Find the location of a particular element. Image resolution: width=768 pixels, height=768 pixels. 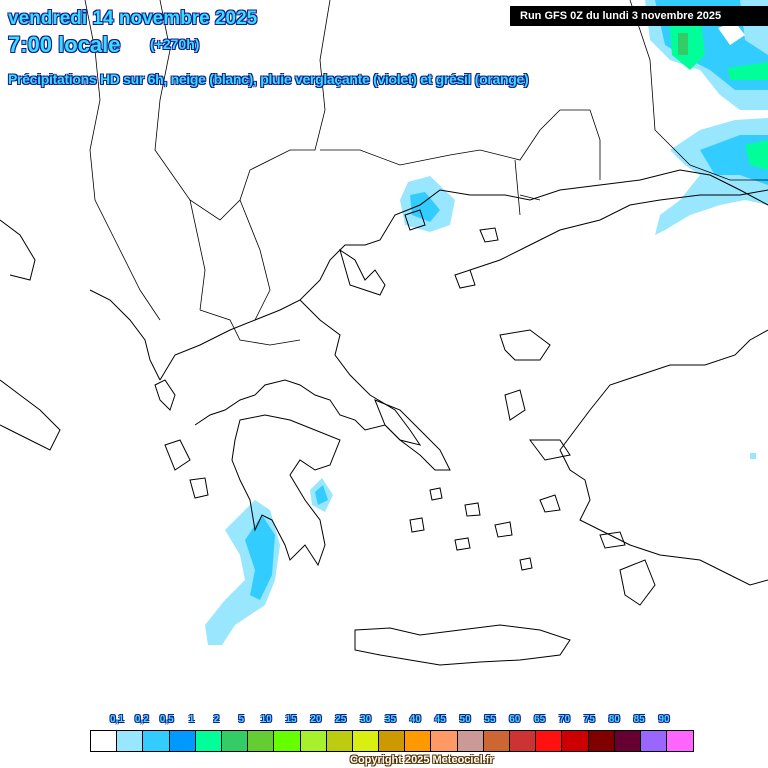

copyright: Copyright 2025 Meteociel.fr is located at coordinates (422, 760).